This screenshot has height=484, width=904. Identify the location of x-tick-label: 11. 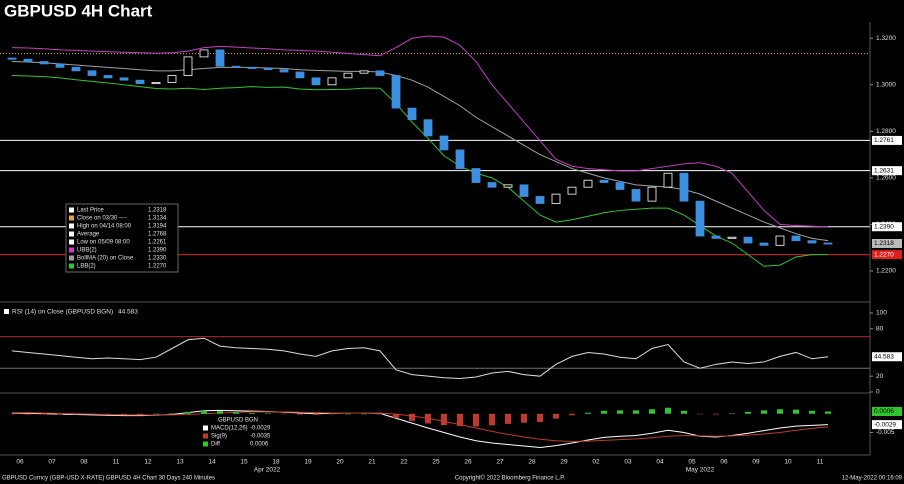
(116, 462).